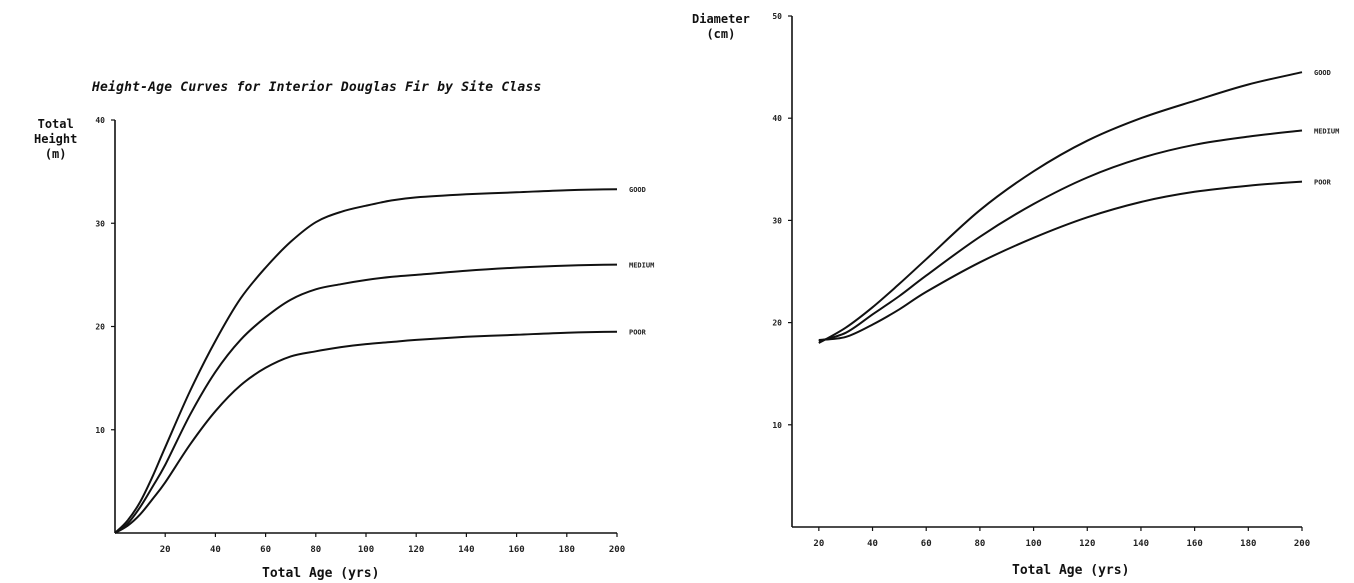  Describe the element at coordinates (637, 190) in the screenshot. I see `chart1-series-good-label: GOOD` at that location.